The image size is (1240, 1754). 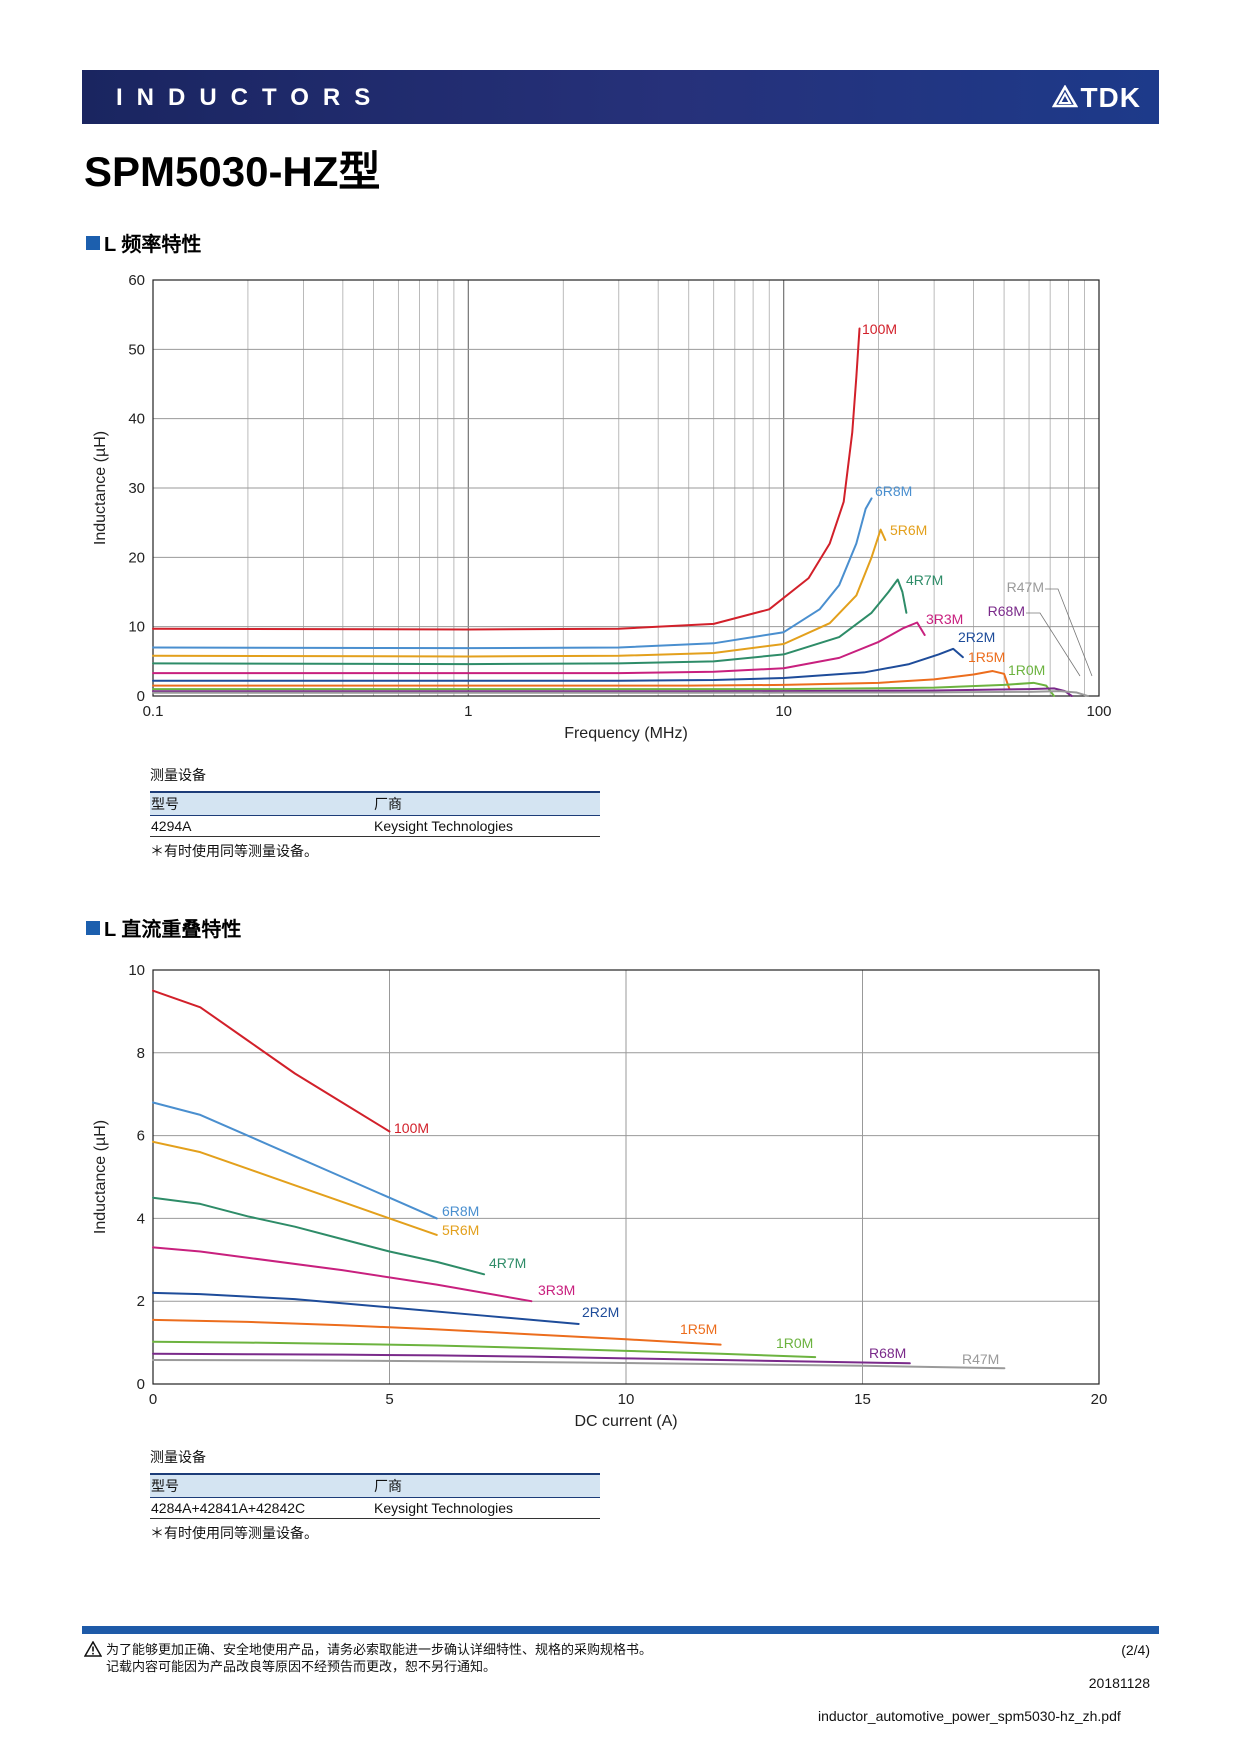 What do you see at coordinates (1098, 711) in the screenshot?
I see `x-tick-label: 100` at bounding box center [1098, 711].